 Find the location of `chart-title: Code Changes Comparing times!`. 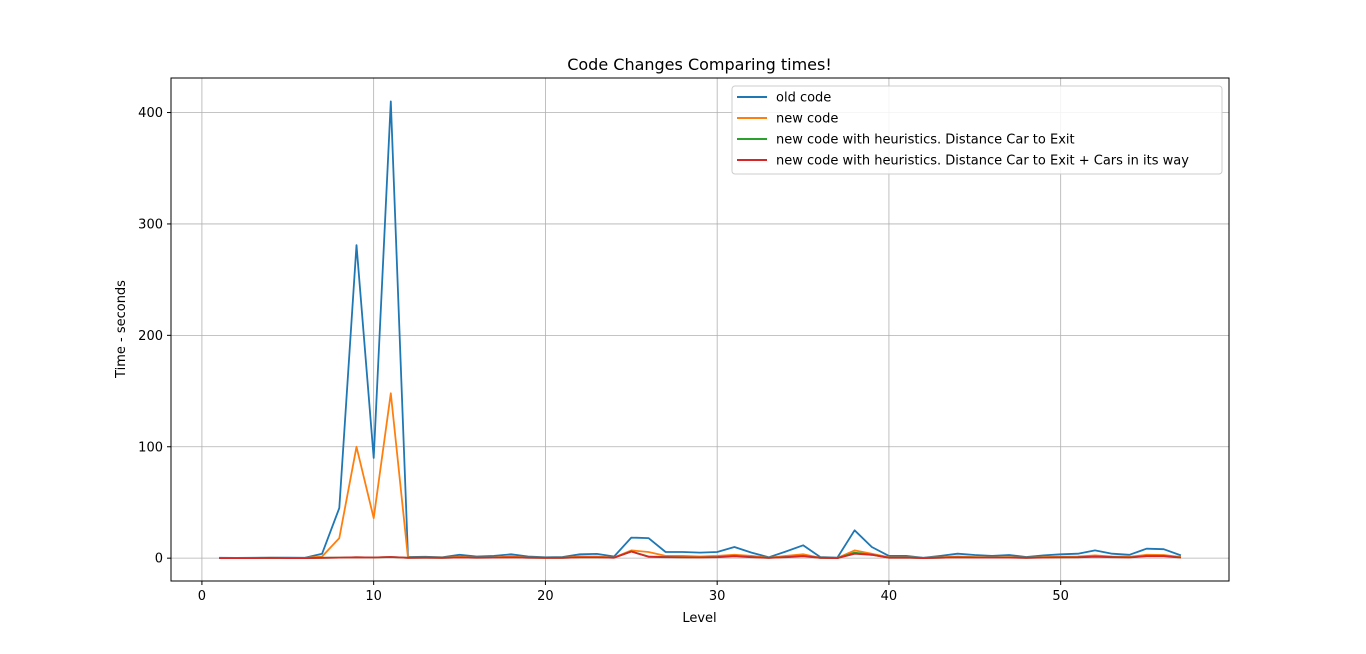

chart-title: Code Changes Comparing times! is located at coordinates (699, 64).